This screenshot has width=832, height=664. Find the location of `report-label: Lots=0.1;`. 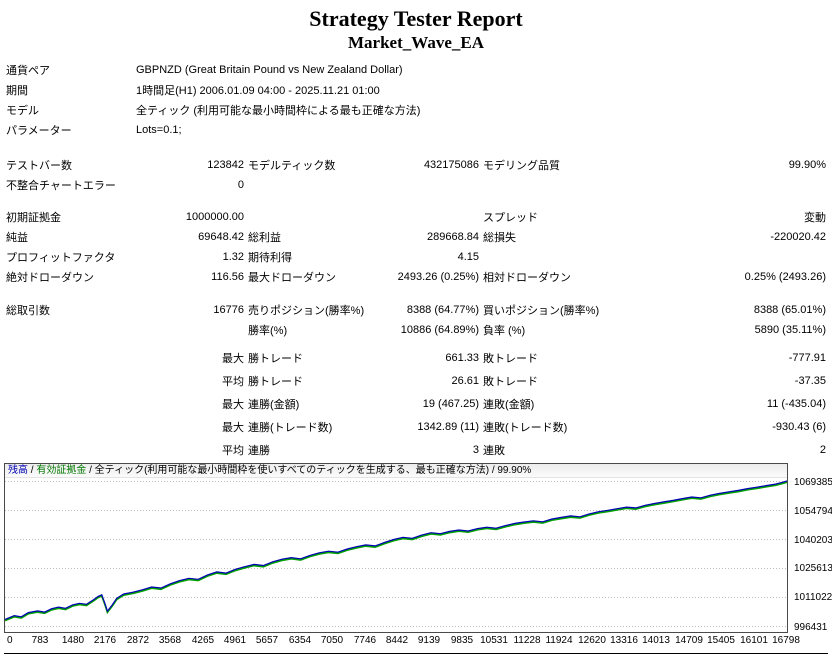

report-label: Lots=0.1; is located at coordinates (159, 130).